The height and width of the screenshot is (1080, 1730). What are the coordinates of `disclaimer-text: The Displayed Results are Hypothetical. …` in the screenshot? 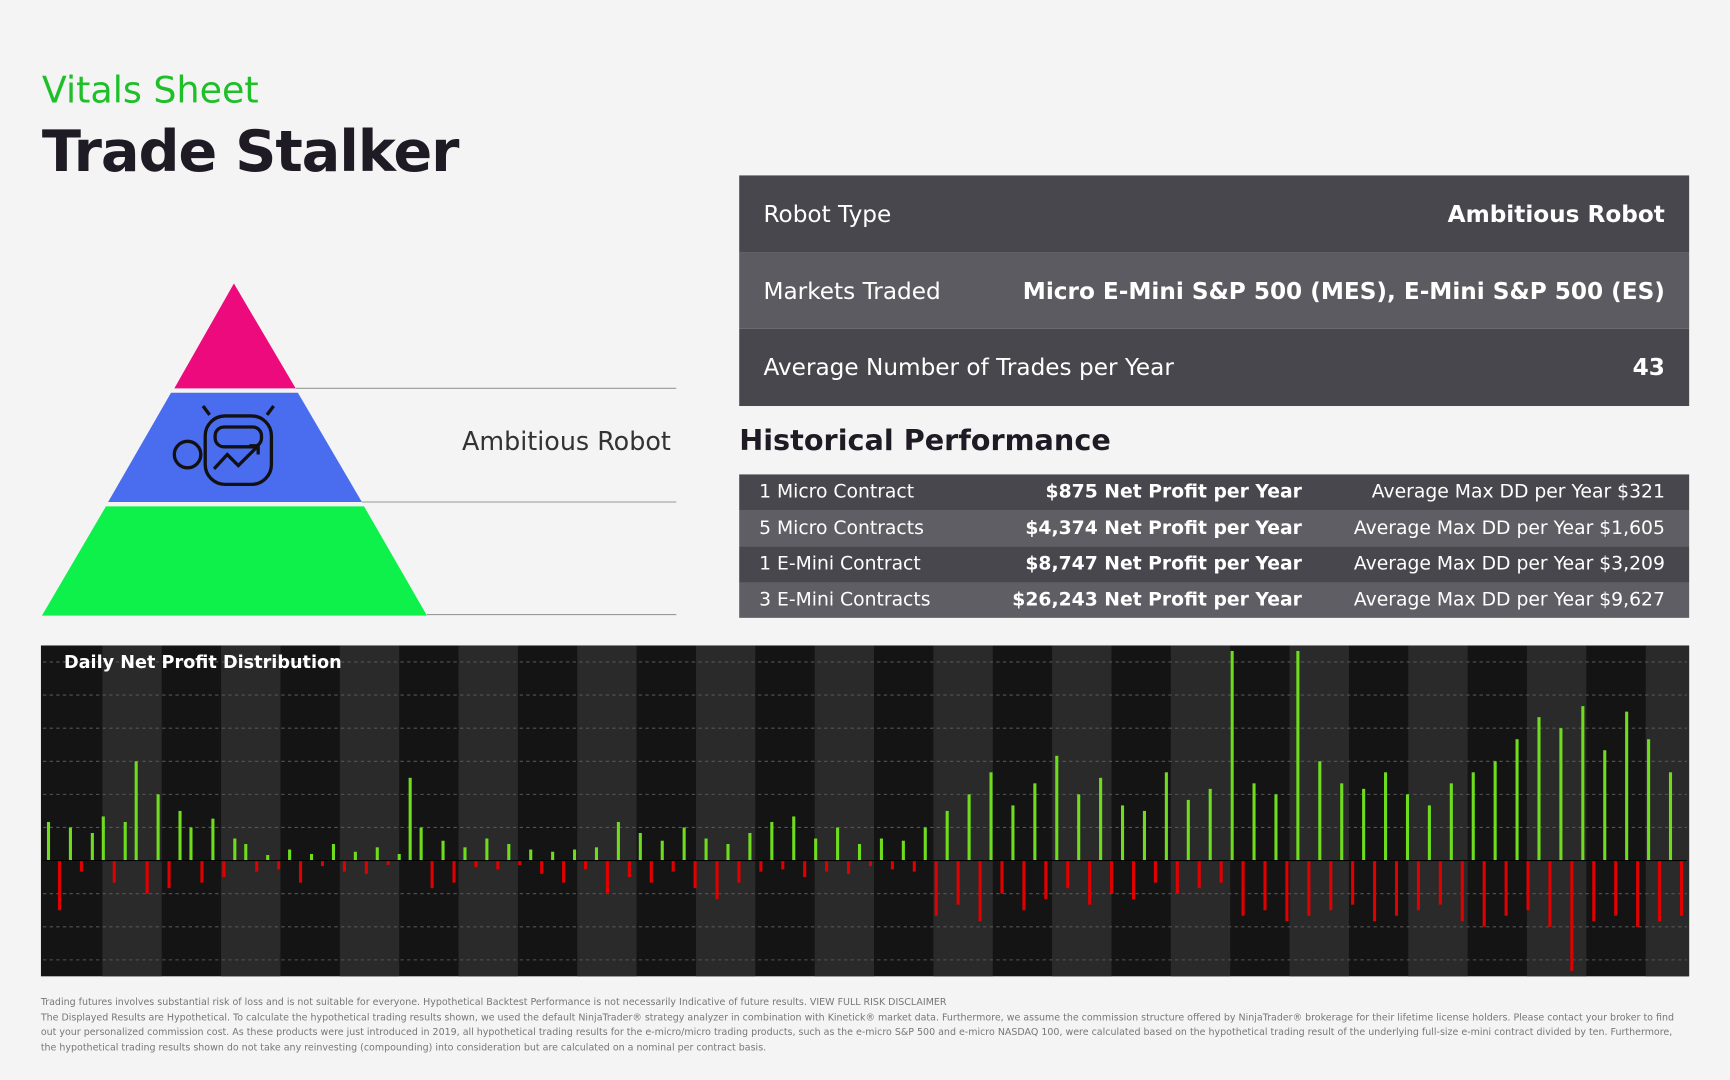 It's located at (857, 1033).